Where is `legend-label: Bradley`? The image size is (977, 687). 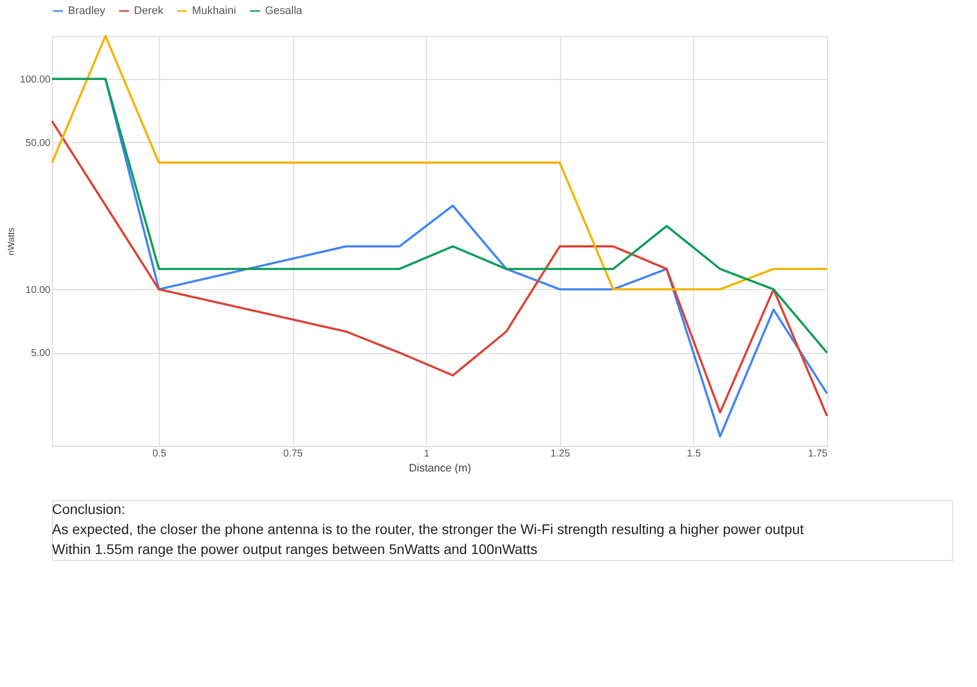
legend-label: Bradley is located at coordinates (87, 11).